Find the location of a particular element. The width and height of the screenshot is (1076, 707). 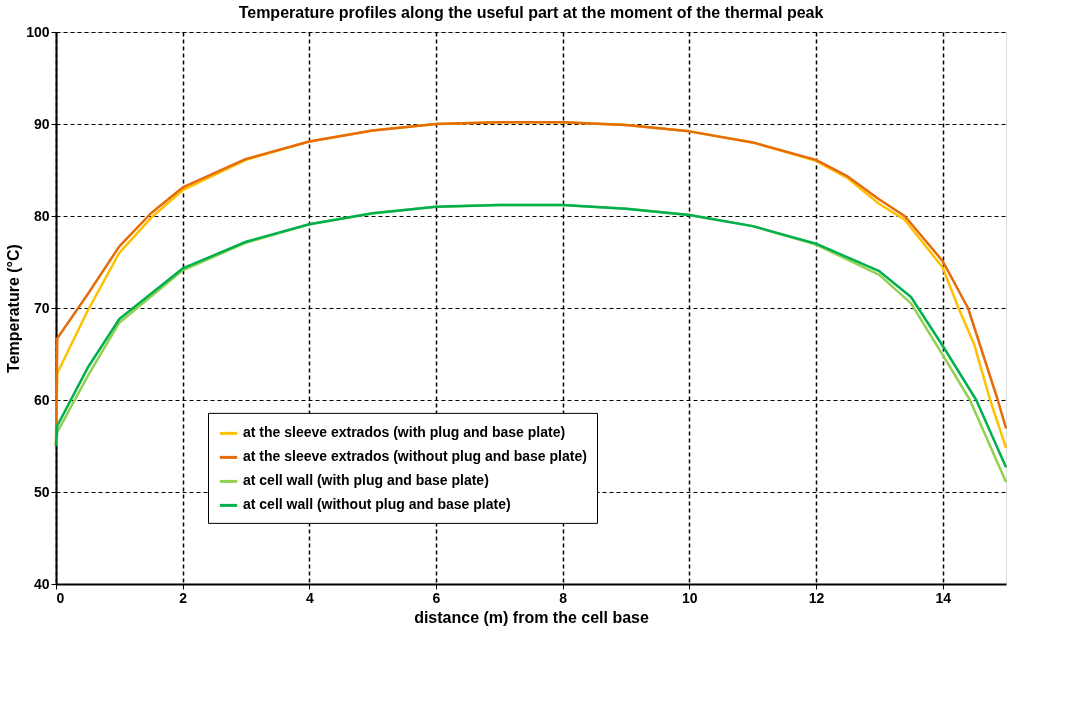

chart-title: Temperature profiles along the useful part at the moment of the thermal peak is located at coordinates (531, 12).